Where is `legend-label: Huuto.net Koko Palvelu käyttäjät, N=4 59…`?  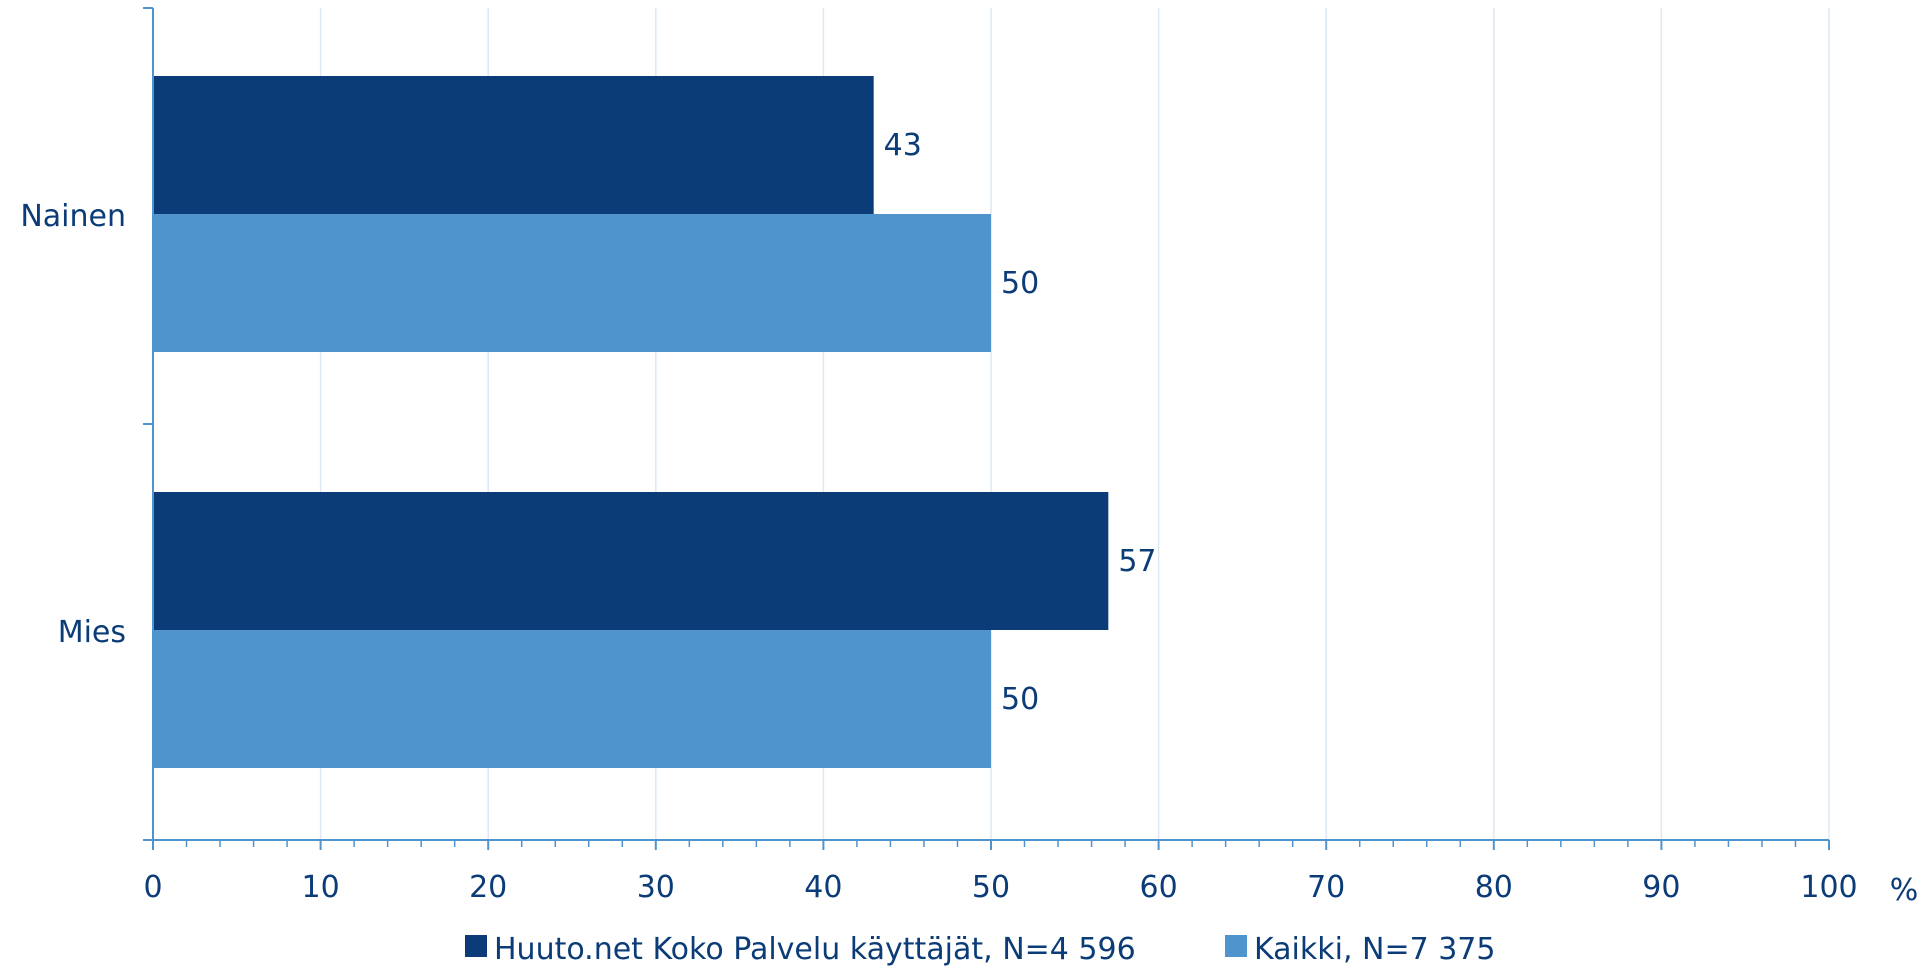
legend-label: Huuto.net Koko Palvelu käyttäjät, N=4 59… is located at coordinates (815, 949).